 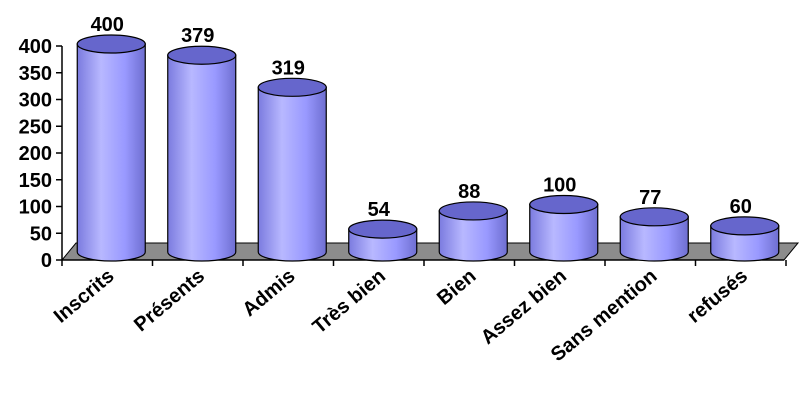 I want to click on category-label: Présents, so click(x=169, y=300).